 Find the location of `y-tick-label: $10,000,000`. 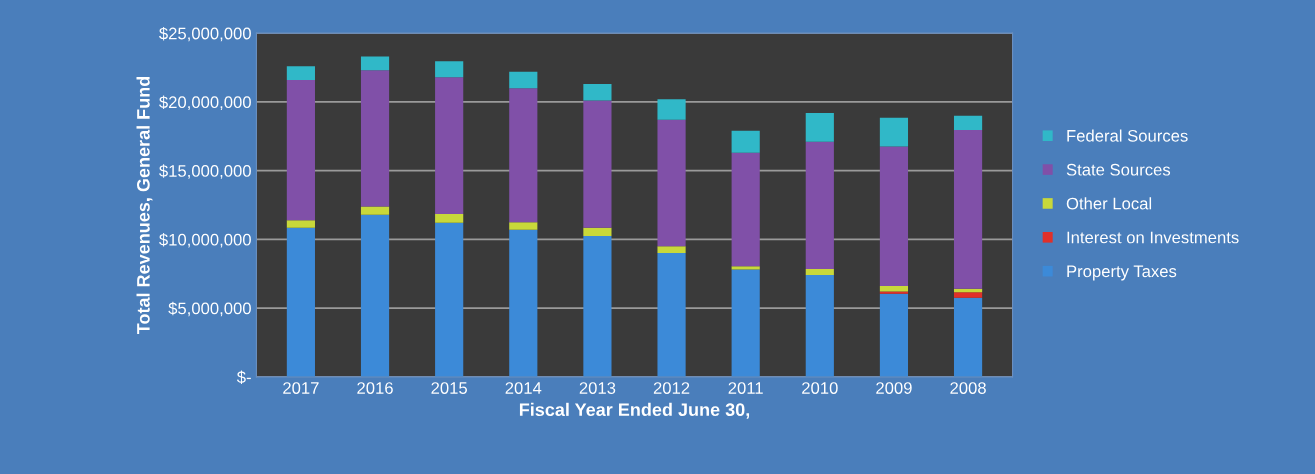

y-tick-label: $10,000,000 is located at coordinates (205, 240).